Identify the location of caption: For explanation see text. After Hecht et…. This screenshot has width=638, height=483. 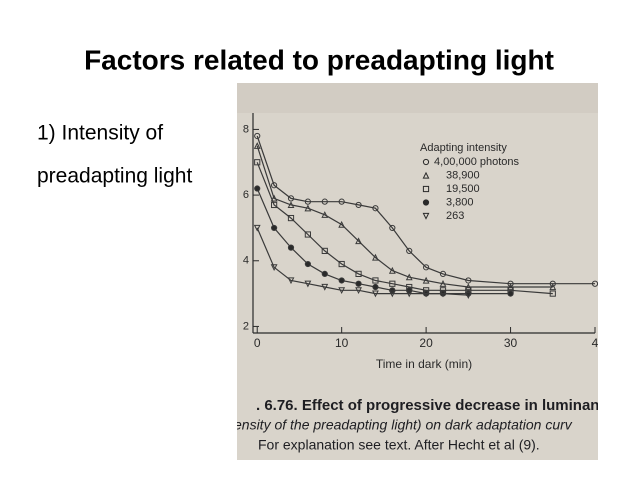
(399, 445).